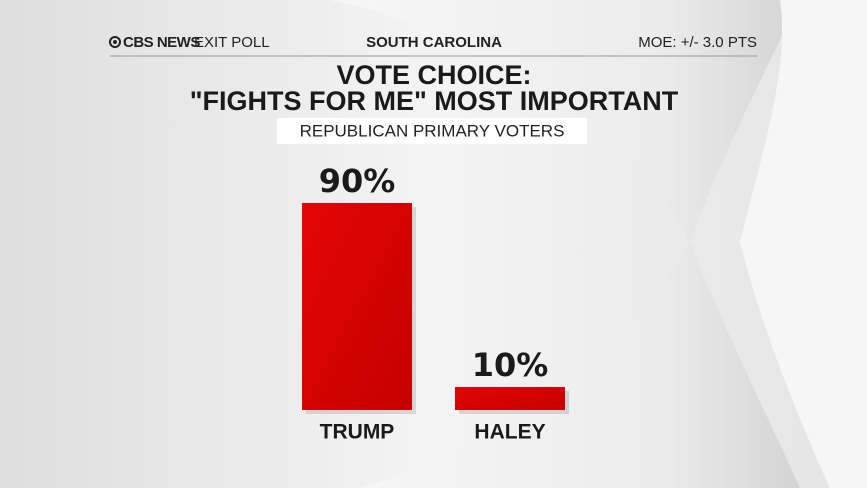  I want to click on location: SOUTH CAROLINA, so click(434, 42).